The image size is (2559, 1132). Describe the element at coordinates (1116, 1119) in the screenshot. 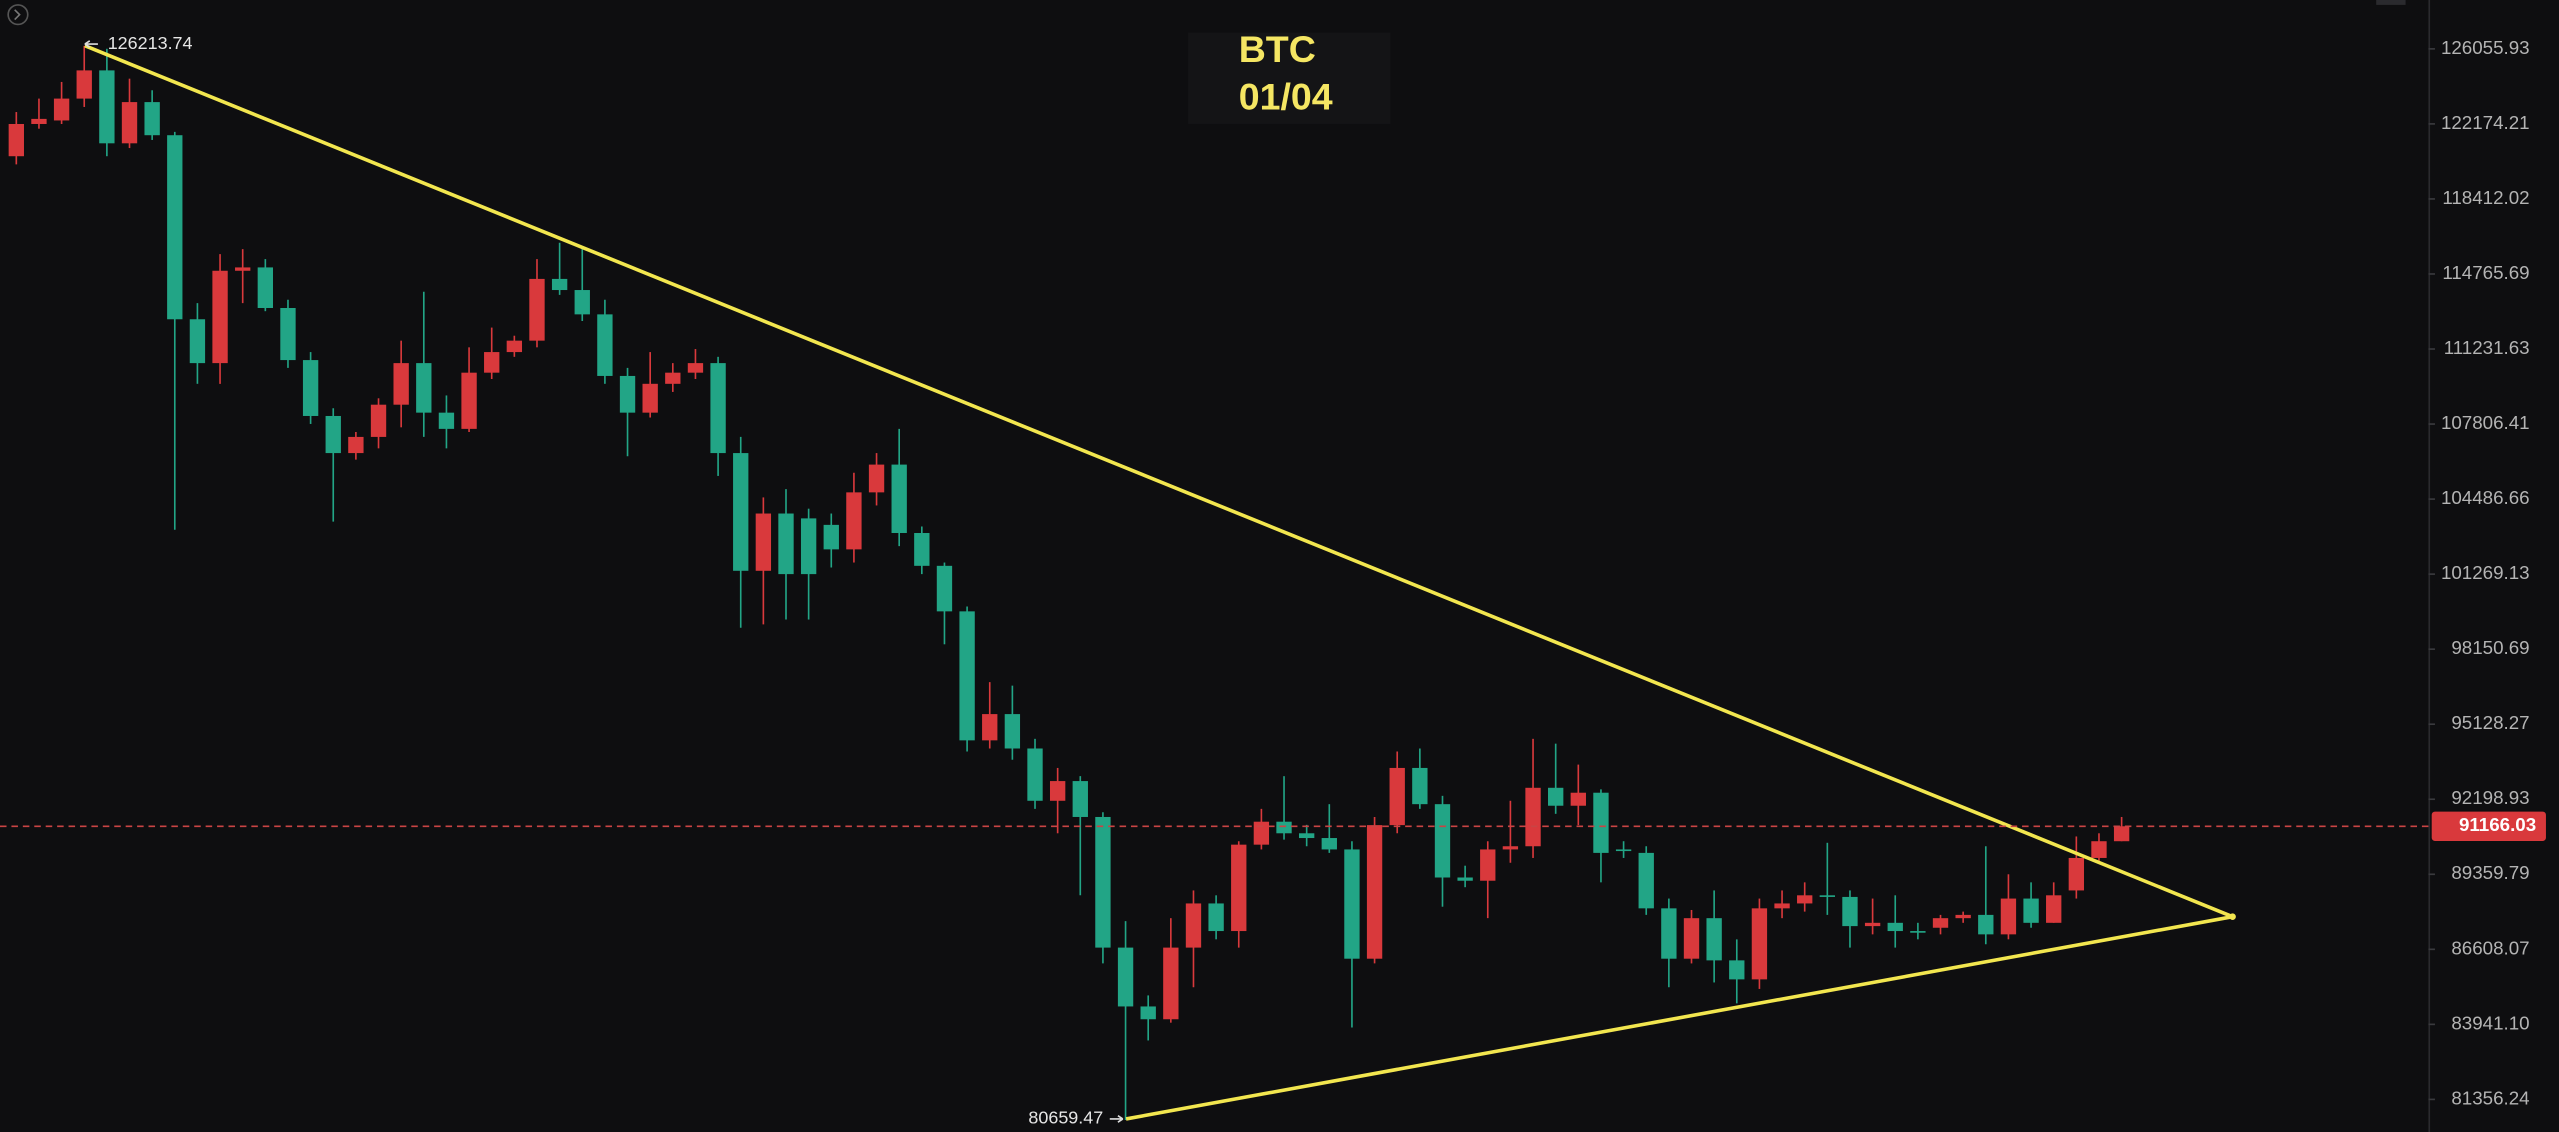

I see `arrow-icon` at that location.